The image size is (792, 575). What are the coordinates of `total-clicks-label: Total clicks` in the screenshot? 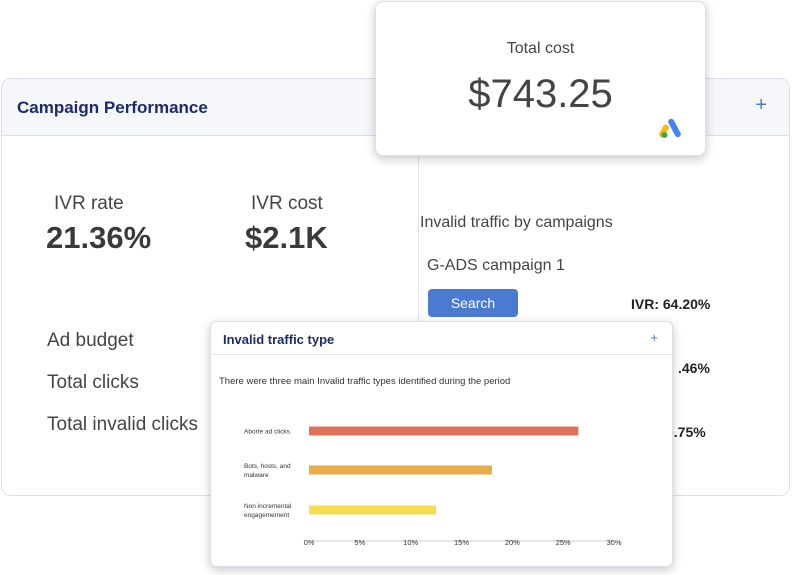 It's located at (93, 382).